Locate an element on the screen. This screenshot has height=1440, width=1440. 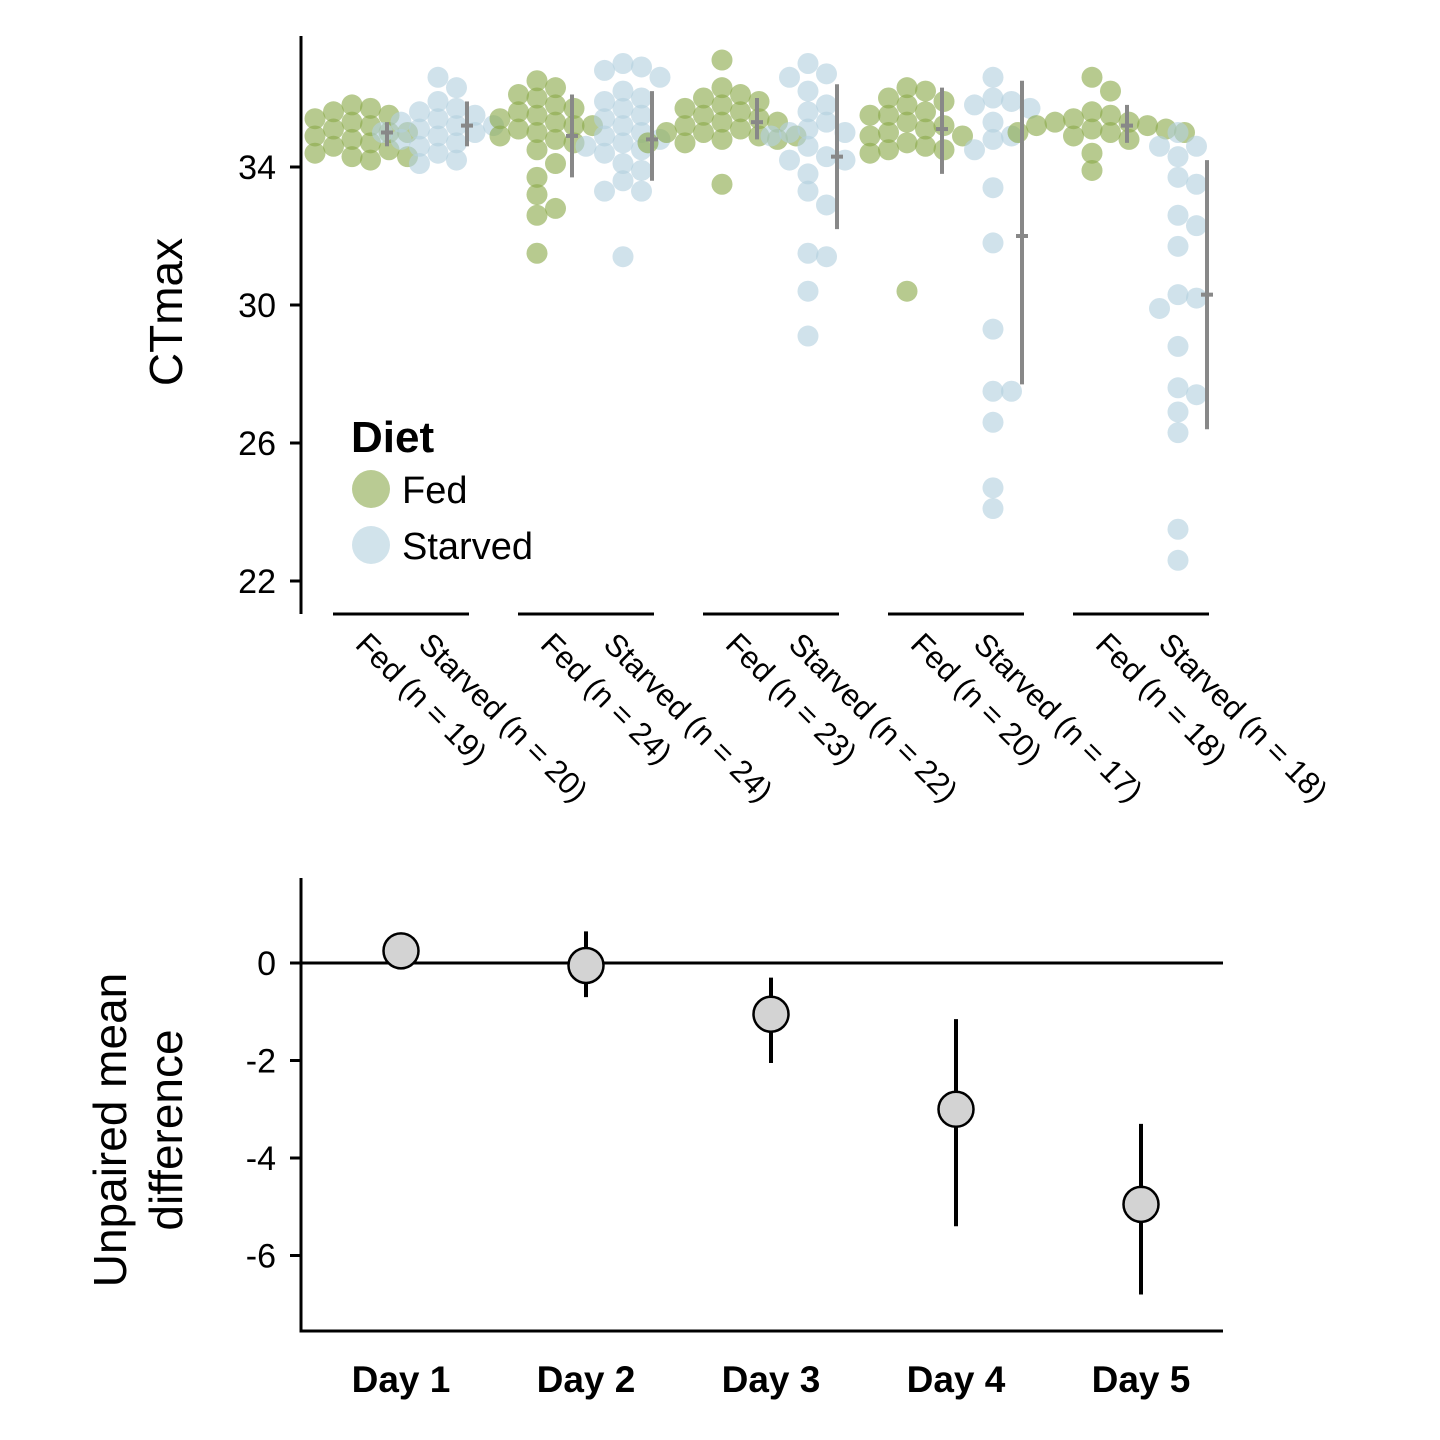
bottom-y-axis-title-line2: difference is located at coordinates (166, 1129).